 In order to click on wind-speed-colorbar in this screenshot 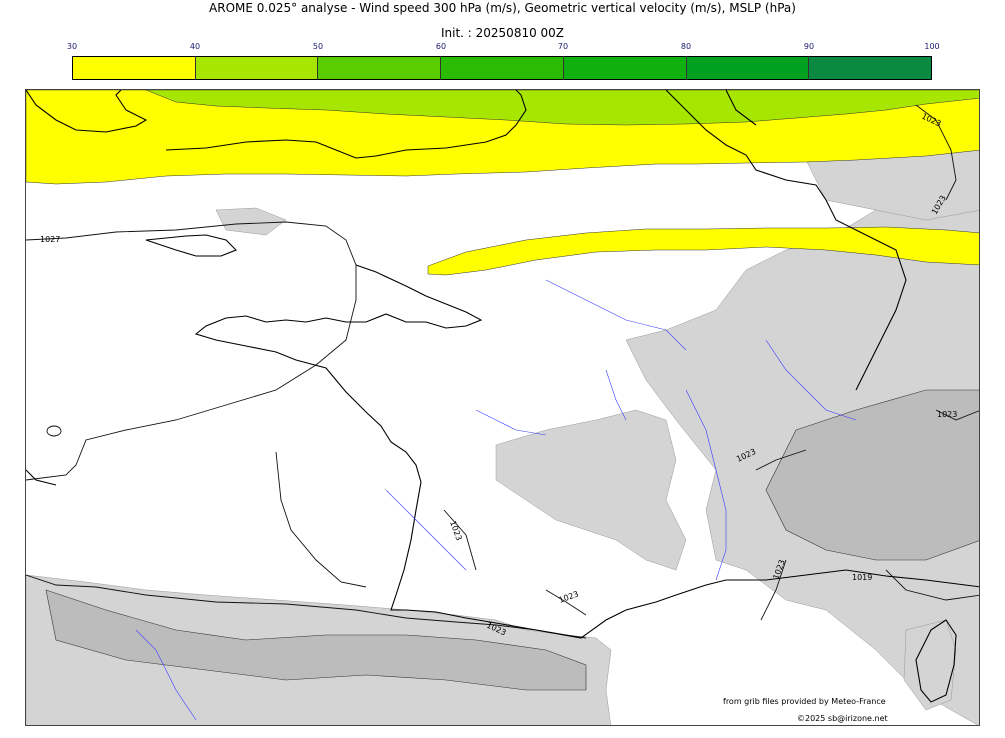, I will do `click(502, 68)`.